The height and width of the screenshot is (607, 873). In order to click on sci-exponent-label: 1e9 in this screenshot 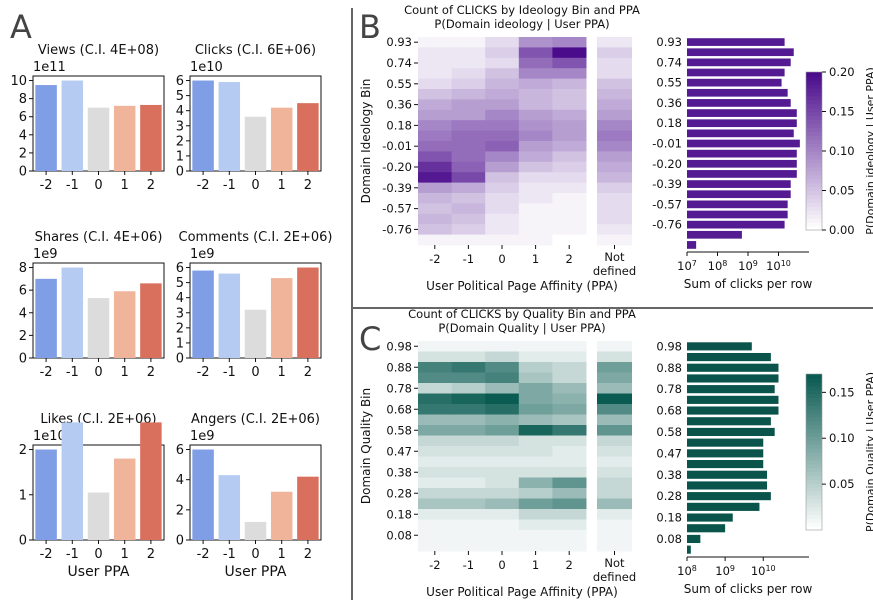, I will do `click(202, 436)`.